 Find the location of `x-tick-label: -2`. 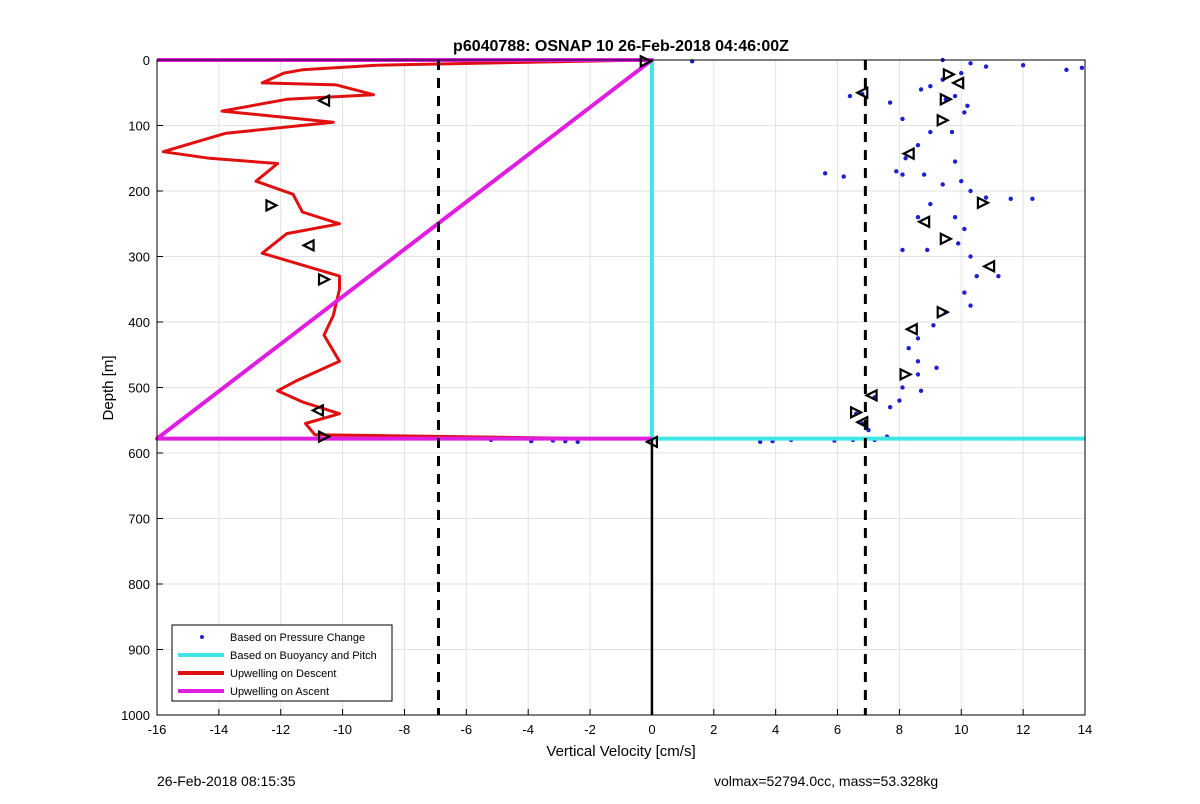

x-tick-label: -2 is located at coordinates (590, 729).